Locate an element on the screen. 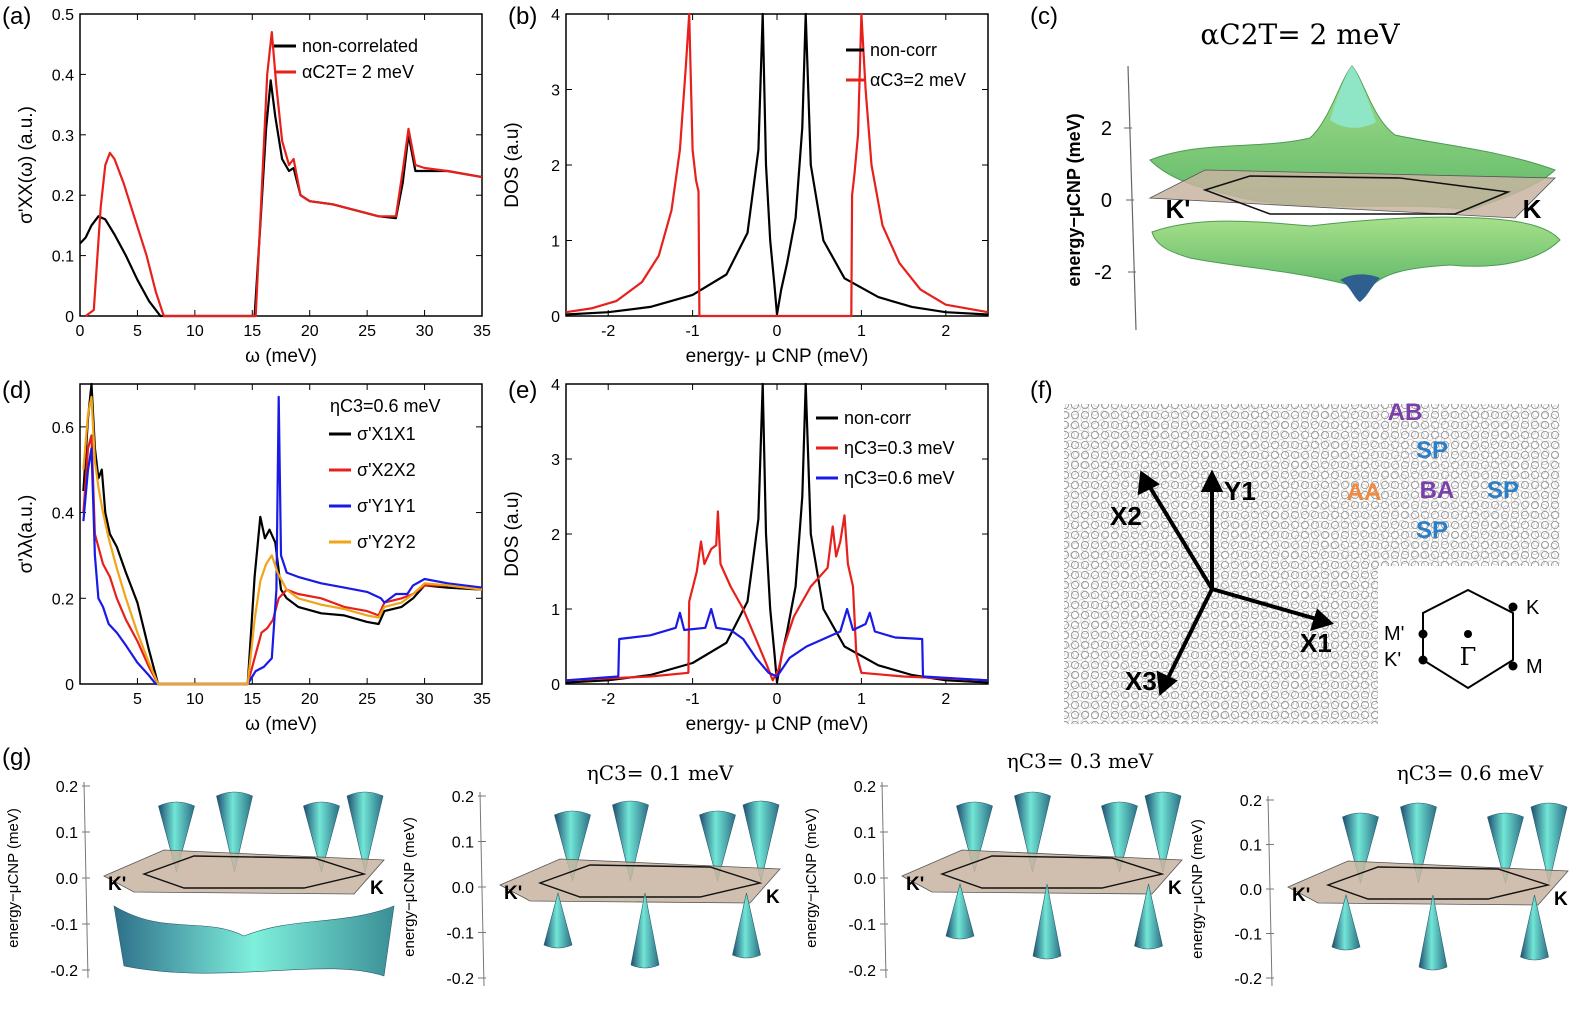 Image resolution: width=1578 pixels, height=1020 pixels. m-point is located at coordinates (1513, 666).